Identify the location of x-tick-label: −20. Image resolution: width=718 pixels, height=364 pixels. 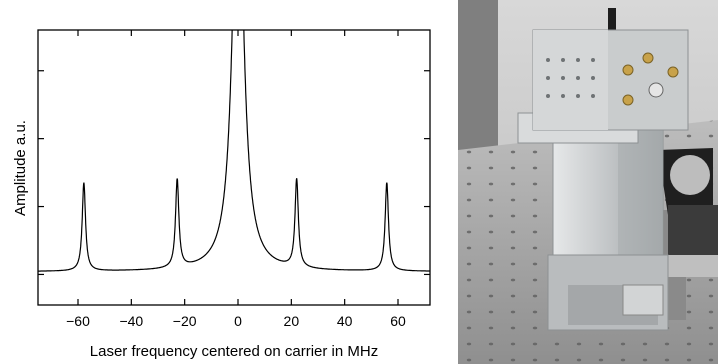
(185, 321).